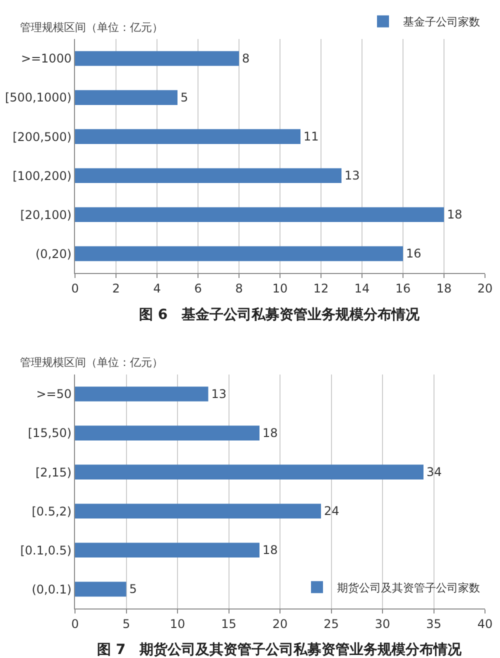  What do you see at coordinates (157, 289) in the screenshot?
I see `x-tick-label: 4` at bounding box center [157, 289].